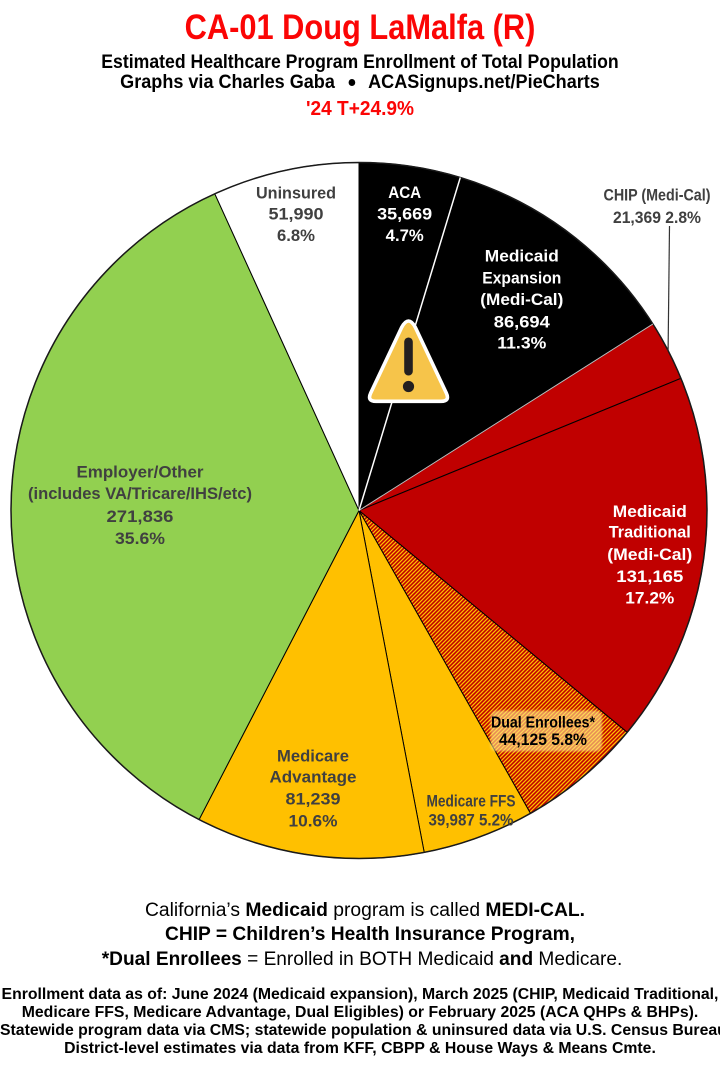  What do you see at coordinates (657, 196) in the screenshot?
I see `svg-text: CHIP (Medi-Cal)` at bounding box center [657, 196].